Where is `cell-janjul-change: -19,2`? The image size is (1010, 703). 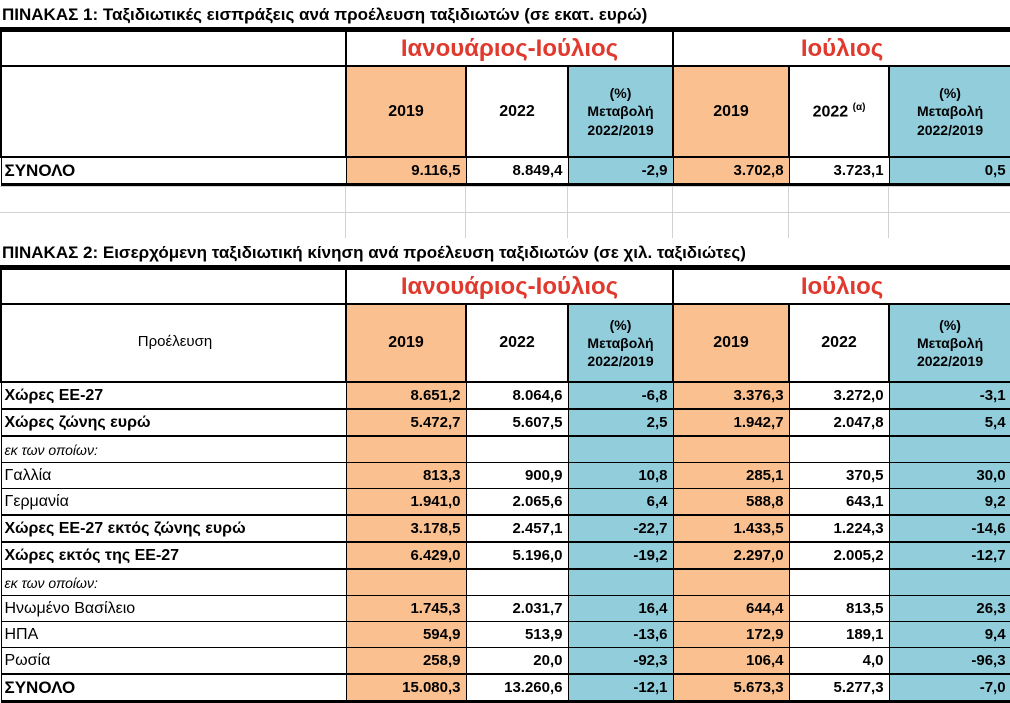 cell-janjul-change: -19,2 is located at coordinates (620, 555).